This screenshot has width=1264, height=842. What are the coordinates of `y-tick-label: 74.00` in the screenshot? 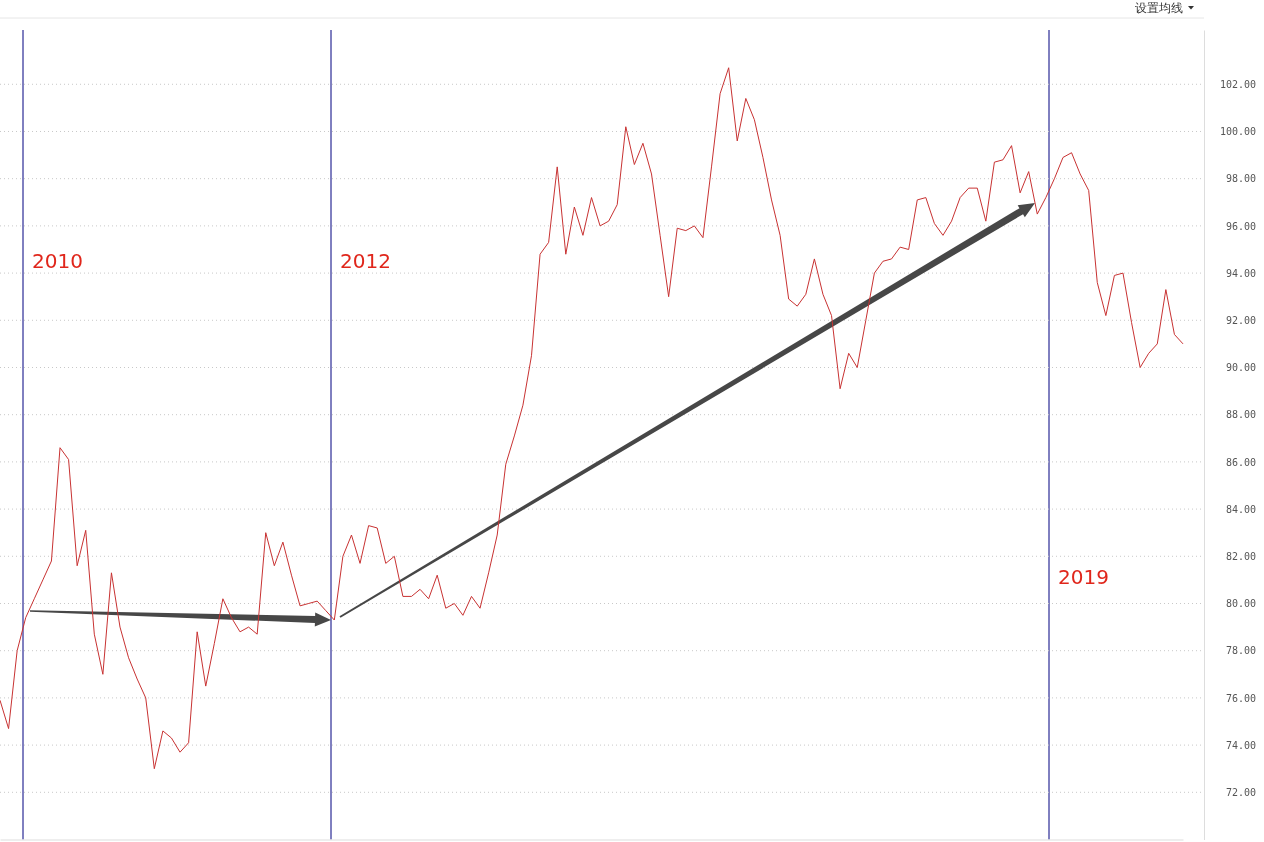 It's located at (1240, 745).